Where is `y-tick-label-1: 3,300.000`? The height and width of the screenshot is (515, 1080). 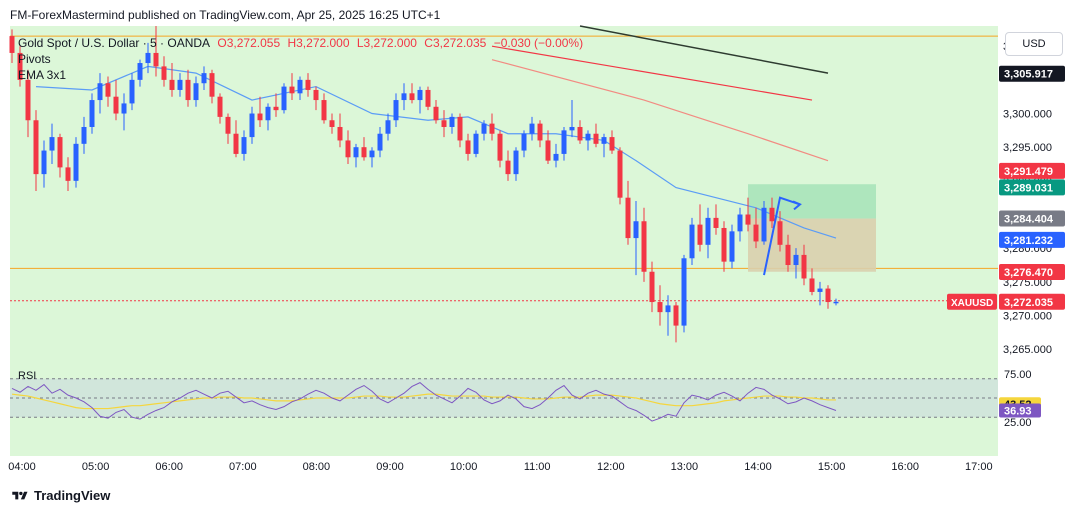
y-tick-label-1: 3,300.000 is located at coordinates (1027, 115).